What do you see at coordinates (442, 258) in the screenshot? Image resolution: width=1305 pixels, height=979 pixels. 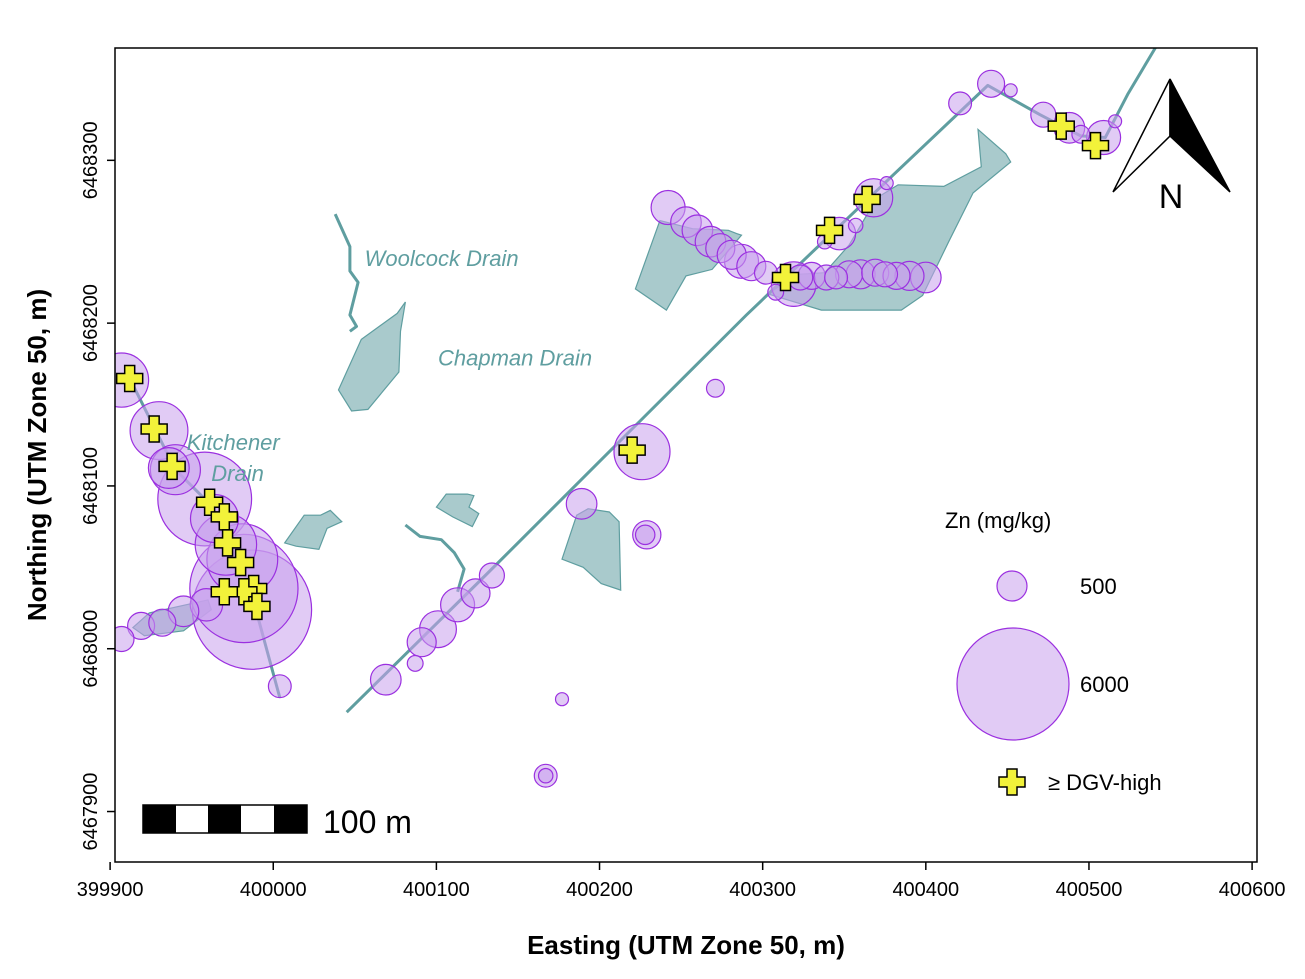 I see `drain-label: Woolcock Drain` at bounding box center [442, 258].